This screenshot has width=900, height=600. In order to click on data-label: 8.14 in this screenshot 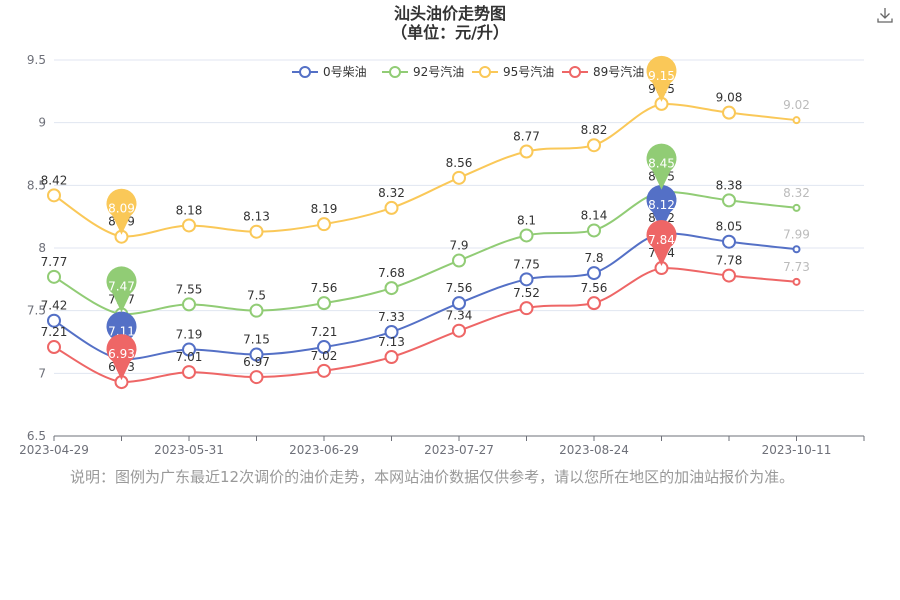, I will do `click(594, 215)`.